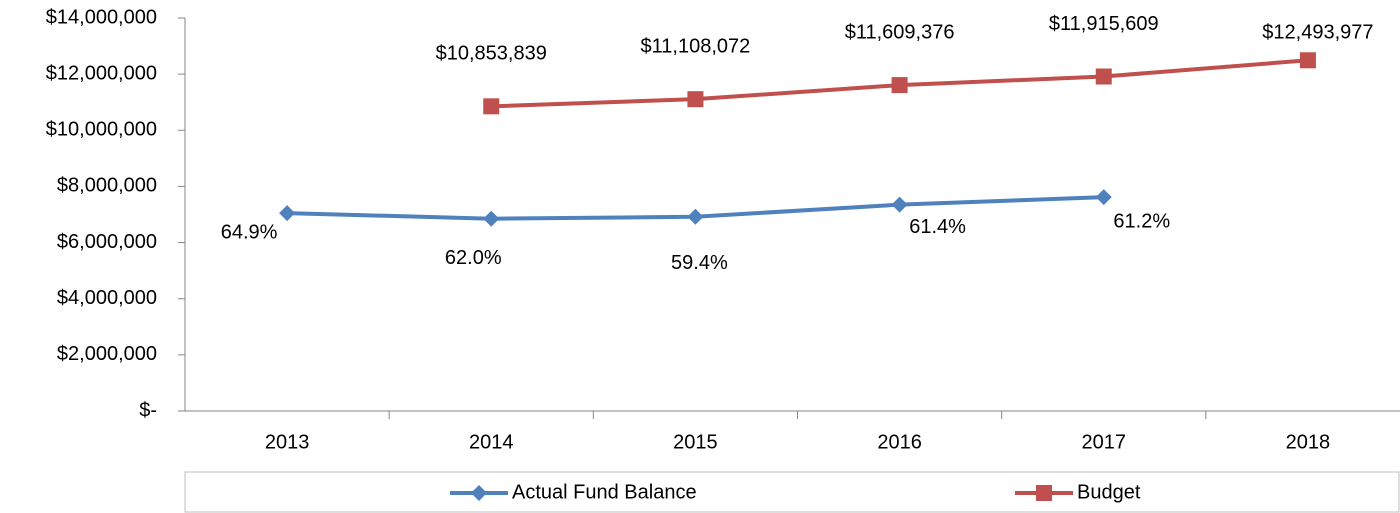 The height and width of the screenshot is (513, 1400). What do you see at coordinates (473, 258) in the screenshot?
I see `annotation: 62.0%` at bounding box center [473, 258].